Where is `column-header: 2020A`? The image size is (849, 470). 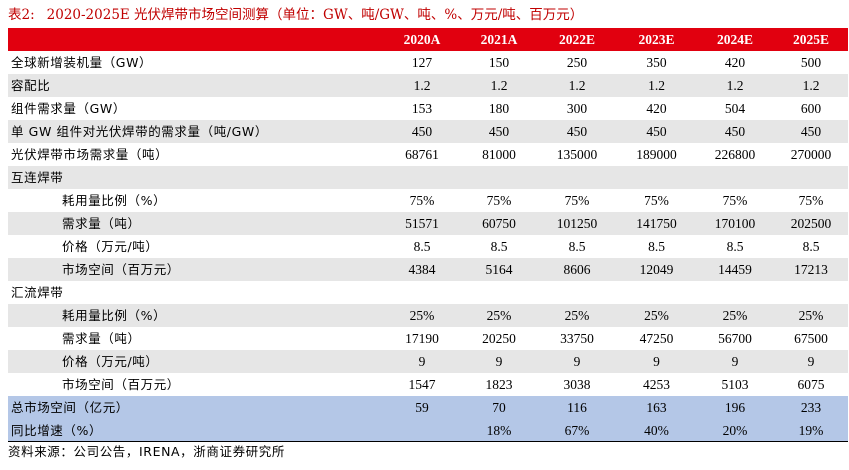
column-header: 2020A is located at coordinates (422, 39).